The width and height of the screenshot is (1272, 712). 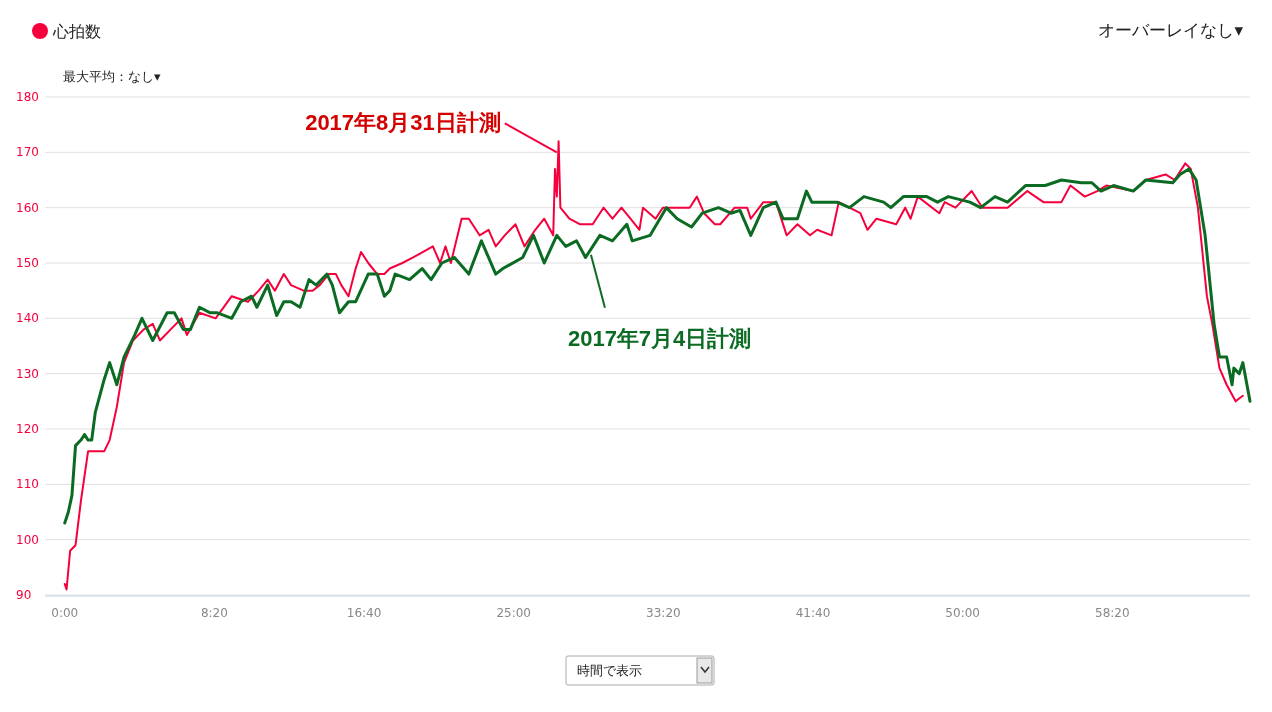 What do you see at coordinates (27, 97) in the screenshot?
I see `y-tick-label: 180` at bounding box center [27, 97].